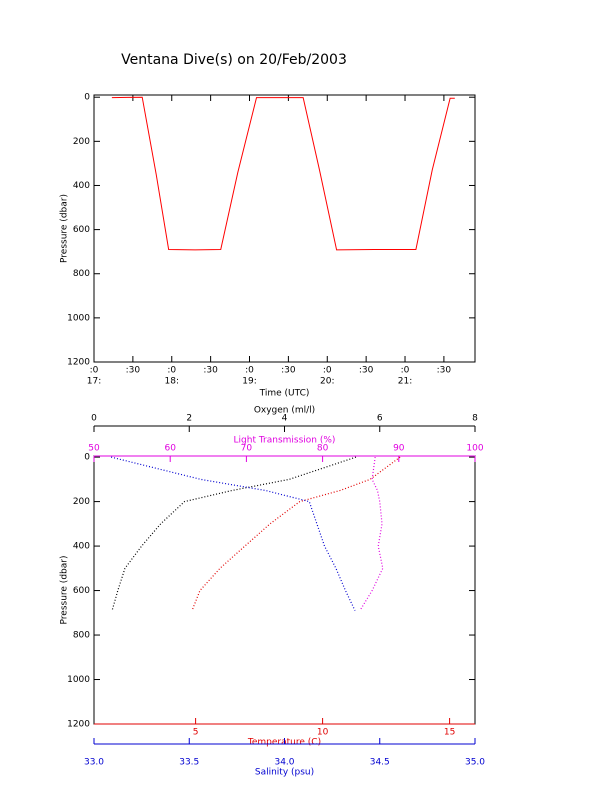  I want to click on x-tick-label: 80, so click(323, 449).